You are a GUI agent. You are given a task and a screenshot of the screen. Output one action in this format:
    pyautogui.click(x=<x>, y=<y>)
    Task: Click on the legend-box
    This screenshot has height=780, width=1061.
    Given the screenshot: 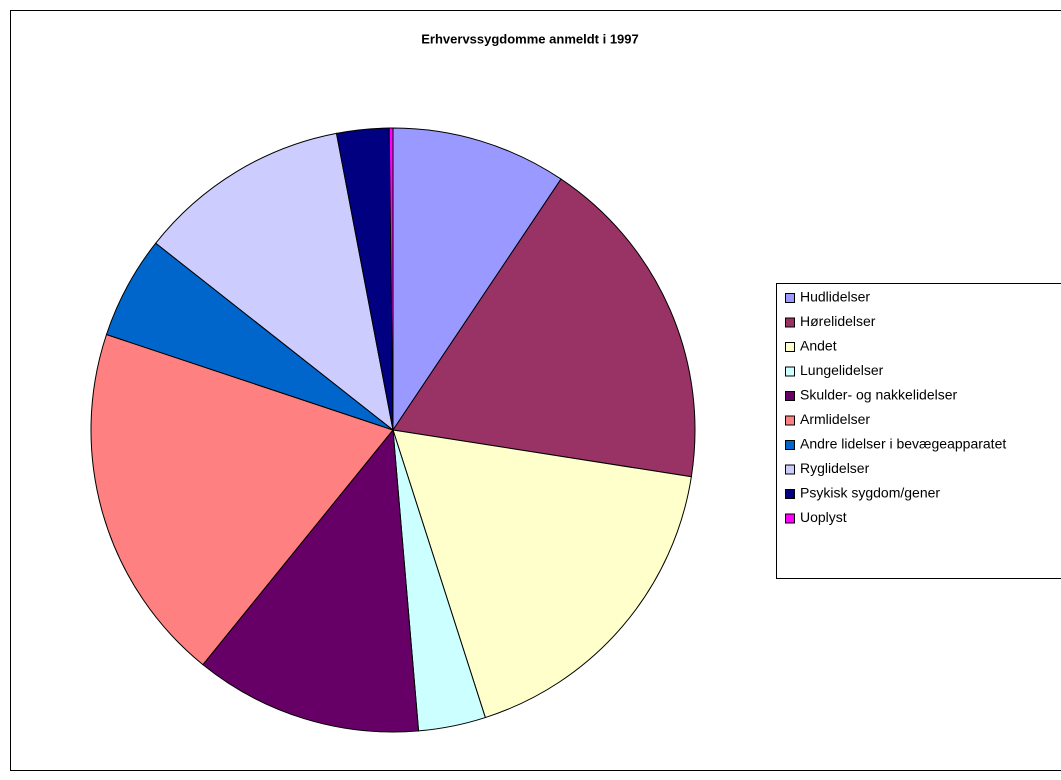 What is the action you would take?
    pyautogui.click(x=918, y=431)
    